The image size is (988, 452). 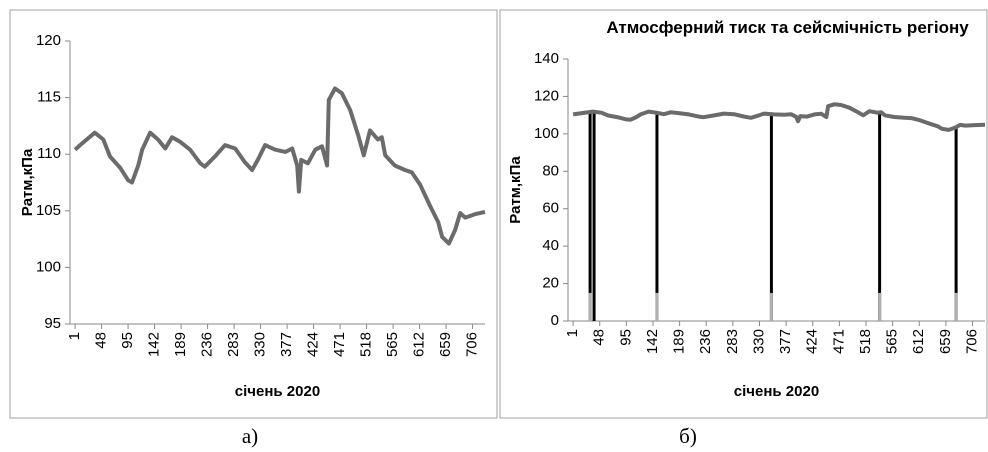 What do you see at coordinates (550, 208) in the screenshot?
I see `y-tick-label: 60` at bounding box center [550, 208].